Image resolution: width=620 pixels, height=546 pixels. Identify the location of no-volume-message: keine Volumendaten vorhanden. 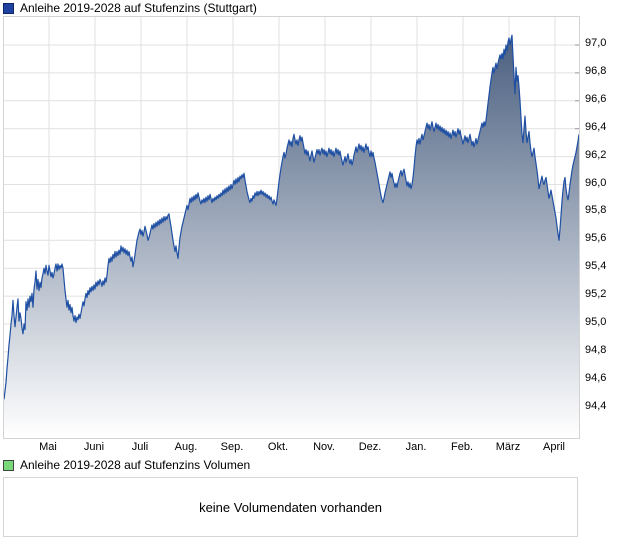
(290, 507).